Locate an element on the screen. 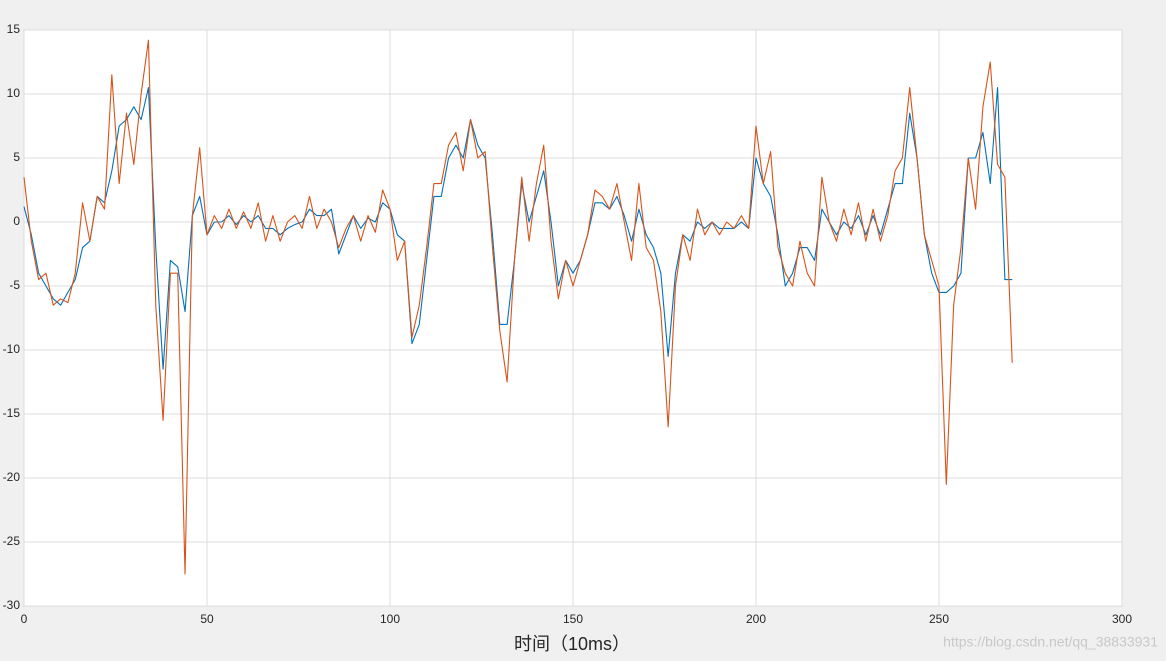 Image resolution: width=1166 pixels, height=661 pixels. y-tick-label: -10 is located at coordinates (12, 349).